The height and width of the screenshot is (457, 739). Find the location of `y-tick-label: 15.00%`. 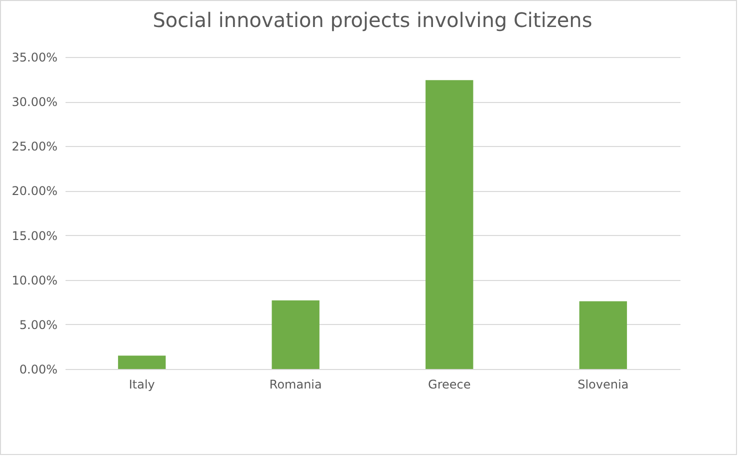

y-tick-label: 15.00% is located at coordinates (35, 235).